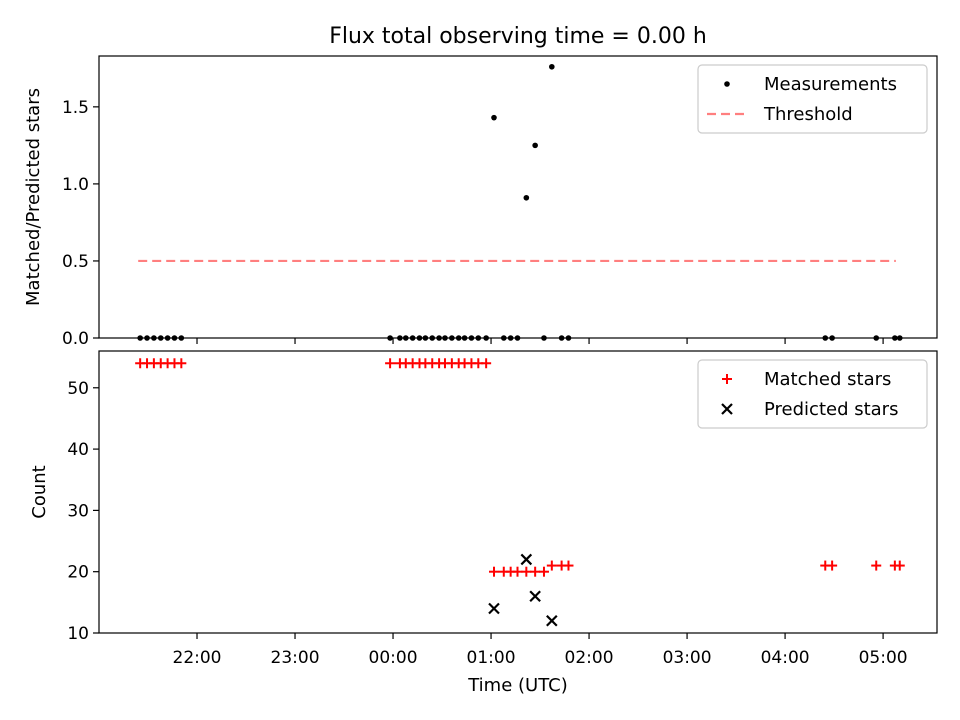 This screenshot has height=720, width=960. I want to click on legend-entry: Predicted stars, so click(809, 409).